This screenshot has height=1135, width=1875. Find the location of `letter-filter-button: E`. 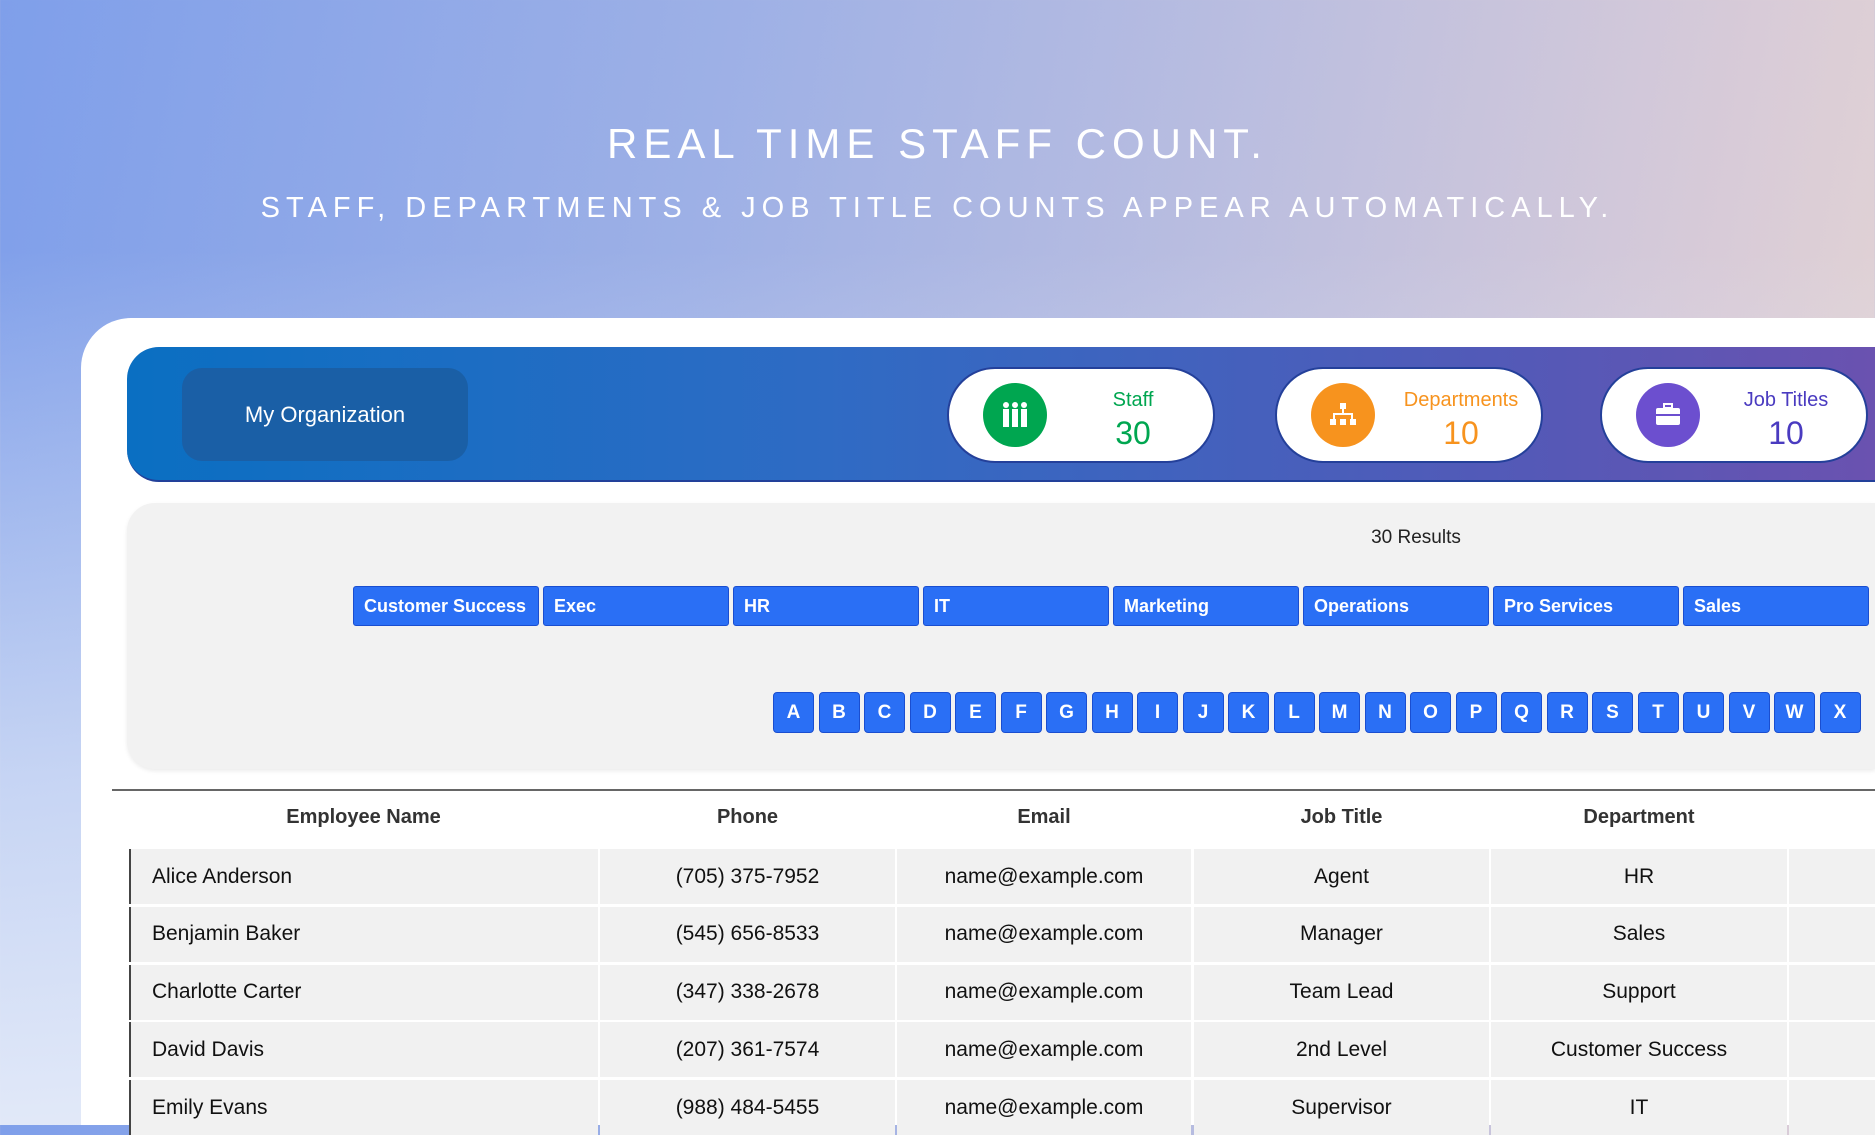

letter-filter-button: E is located at coordinates (975, 712).